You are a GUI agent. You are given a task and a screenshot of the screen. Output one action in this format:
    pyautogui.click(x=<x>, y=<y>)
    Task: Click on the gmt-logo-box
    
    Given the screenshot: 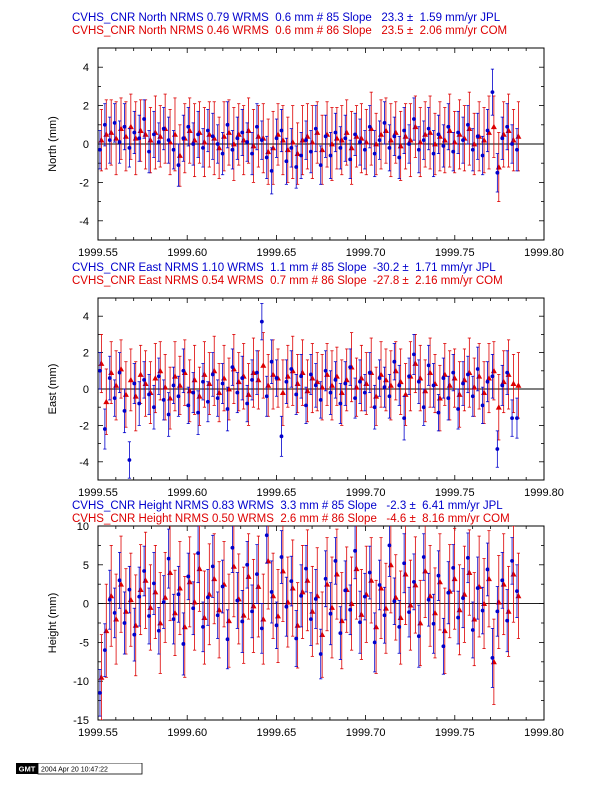 What is the action you would take?
    pyautogui.click(x=27, y=768)
    